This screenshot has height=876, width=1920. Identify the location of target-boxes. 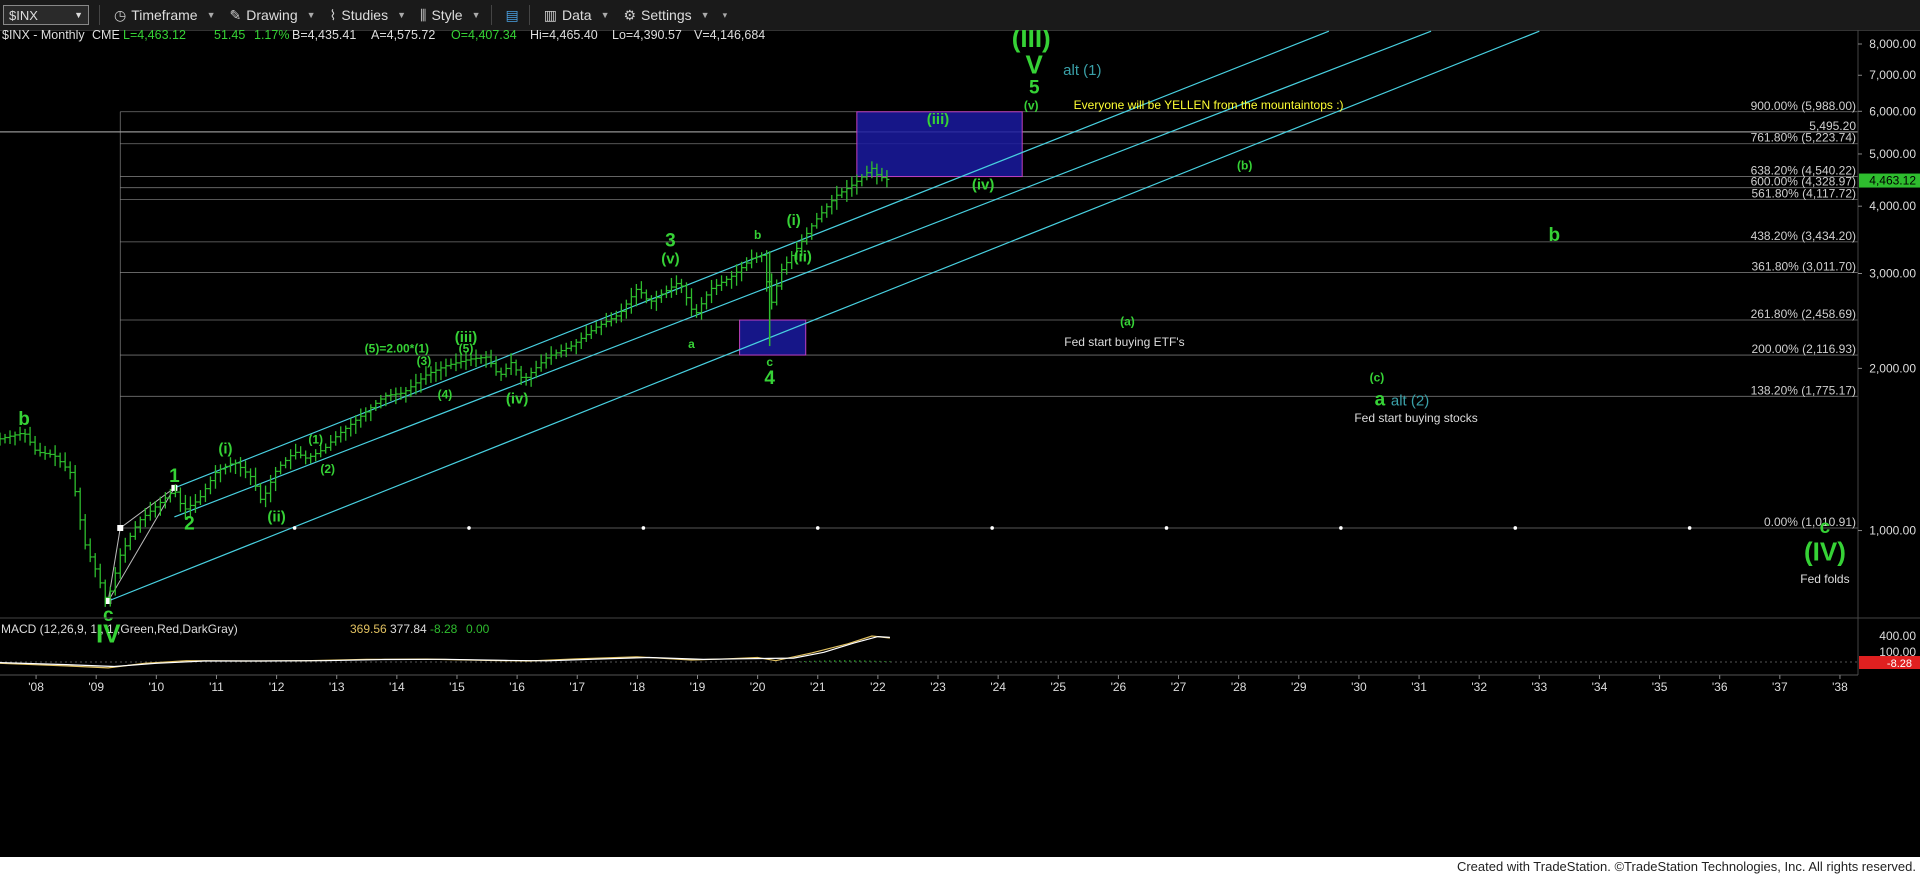
(881, 233).